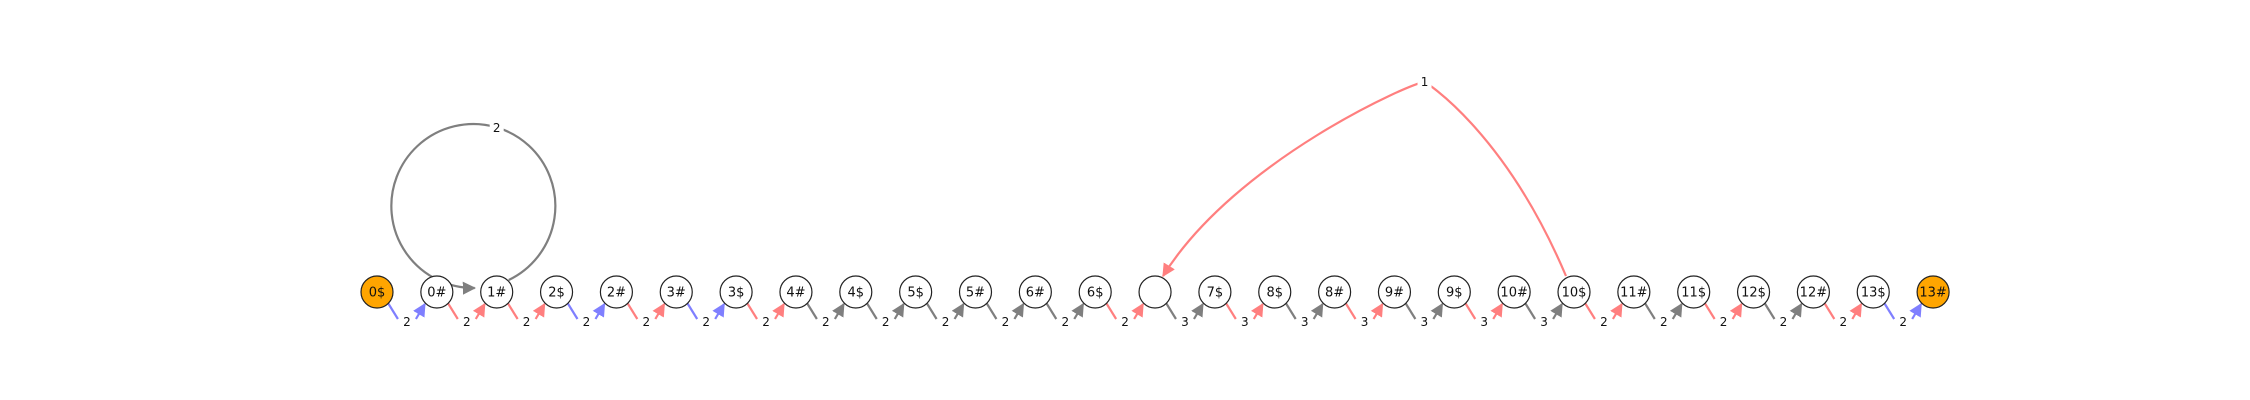  I want to click on node-label: 0#, so click(436, 293).